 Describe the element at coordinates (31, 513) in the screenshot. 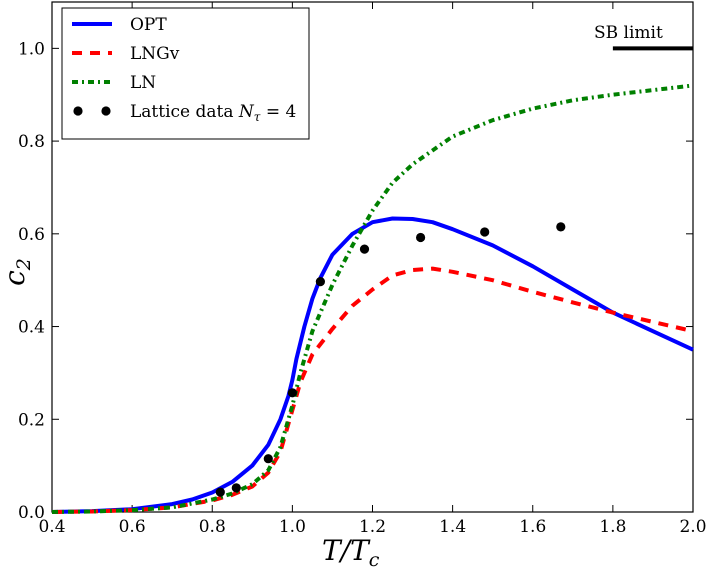

I see `y-tick-label: 0.0` at that location.